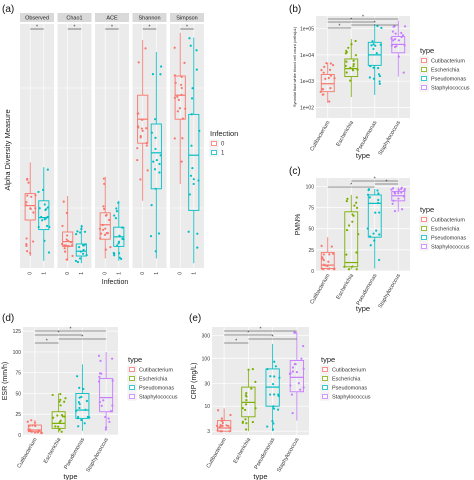  I want to click on b-cutibacterium-group, so click(327, 82).